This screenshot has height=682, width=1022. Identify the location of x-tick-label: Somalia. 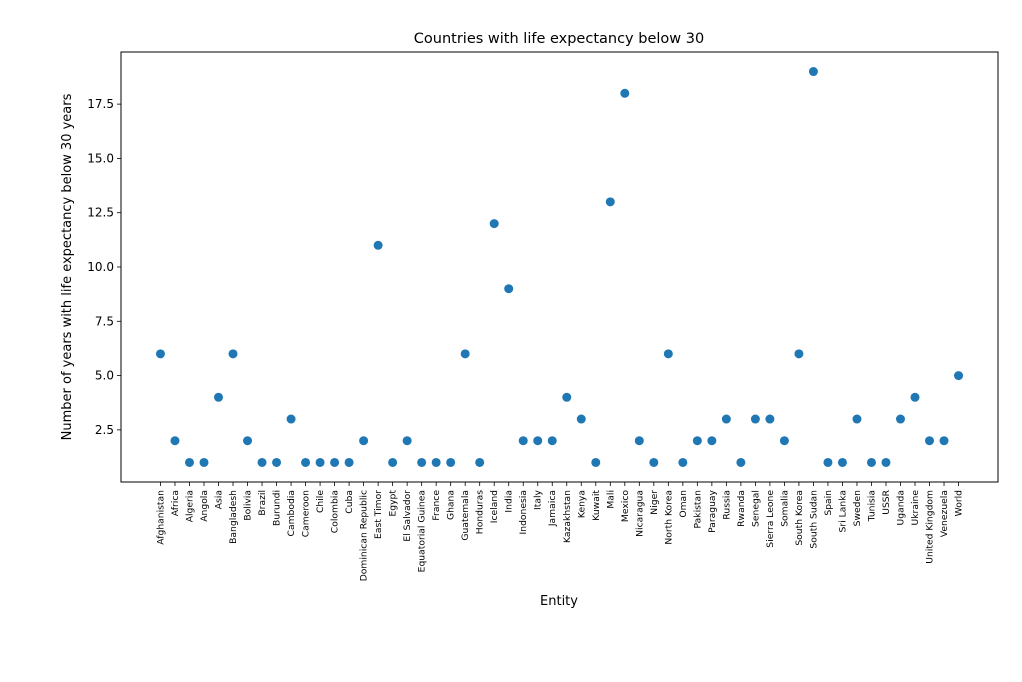
(784, 508).